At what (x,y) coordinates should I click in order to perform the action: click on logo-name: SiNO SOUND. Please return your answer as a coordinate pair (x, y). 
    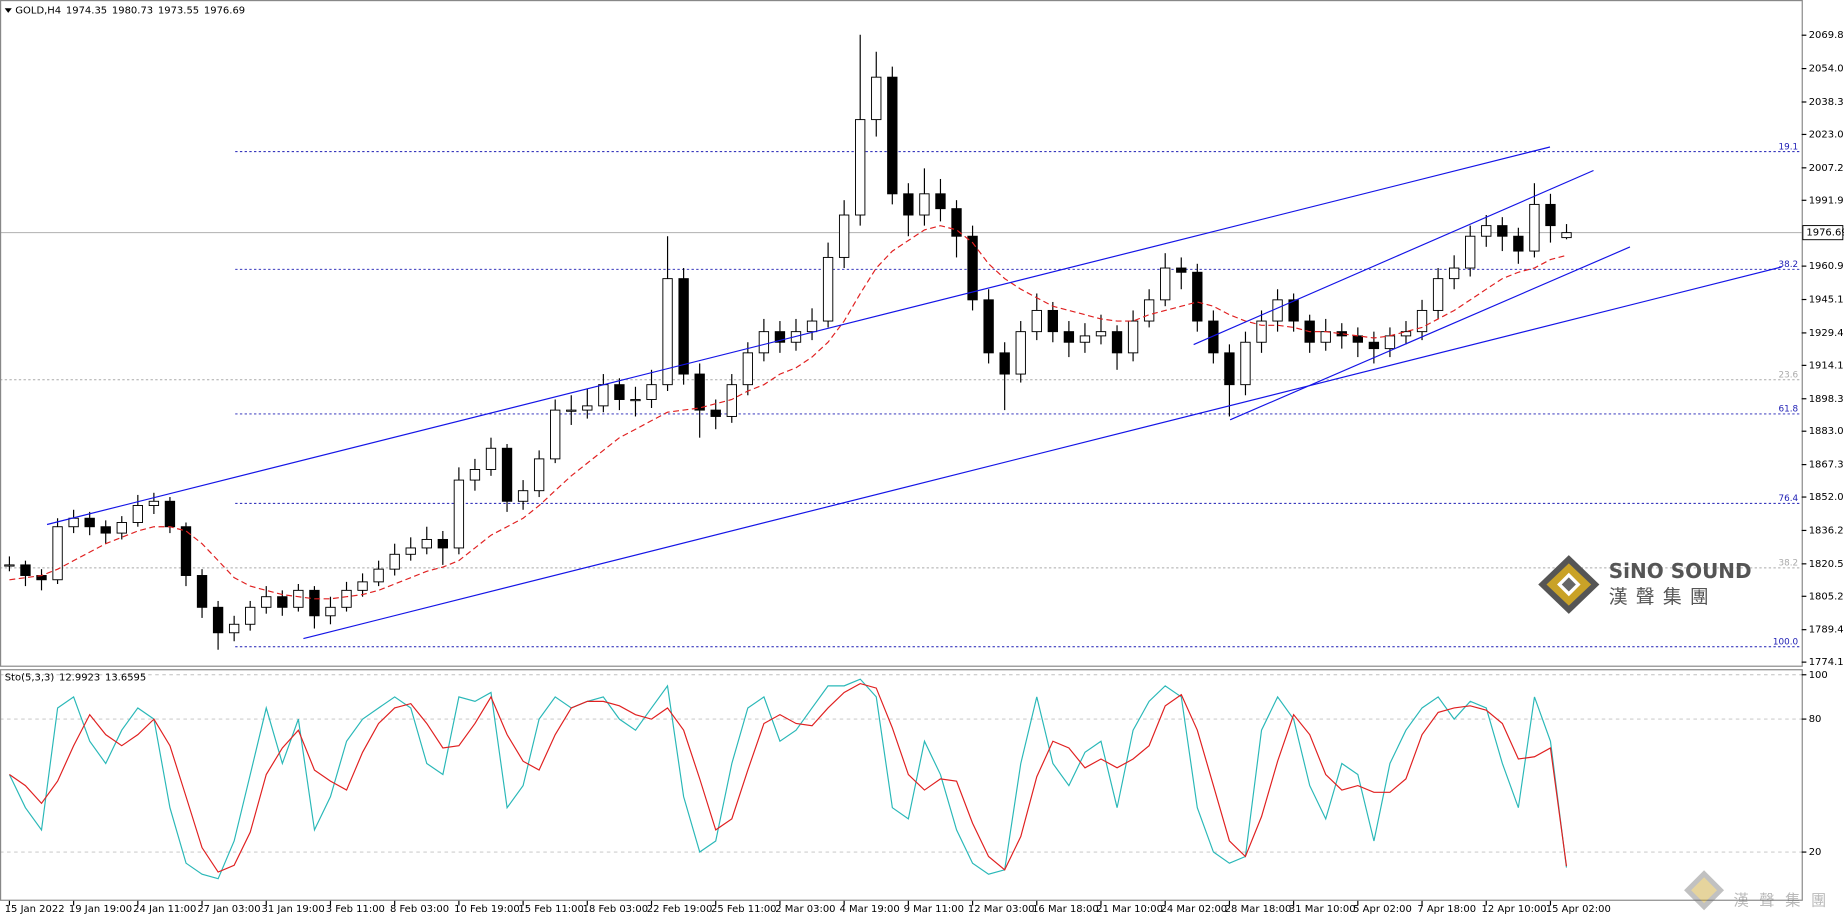
    Looking at the image, I should click on (1680, 571).